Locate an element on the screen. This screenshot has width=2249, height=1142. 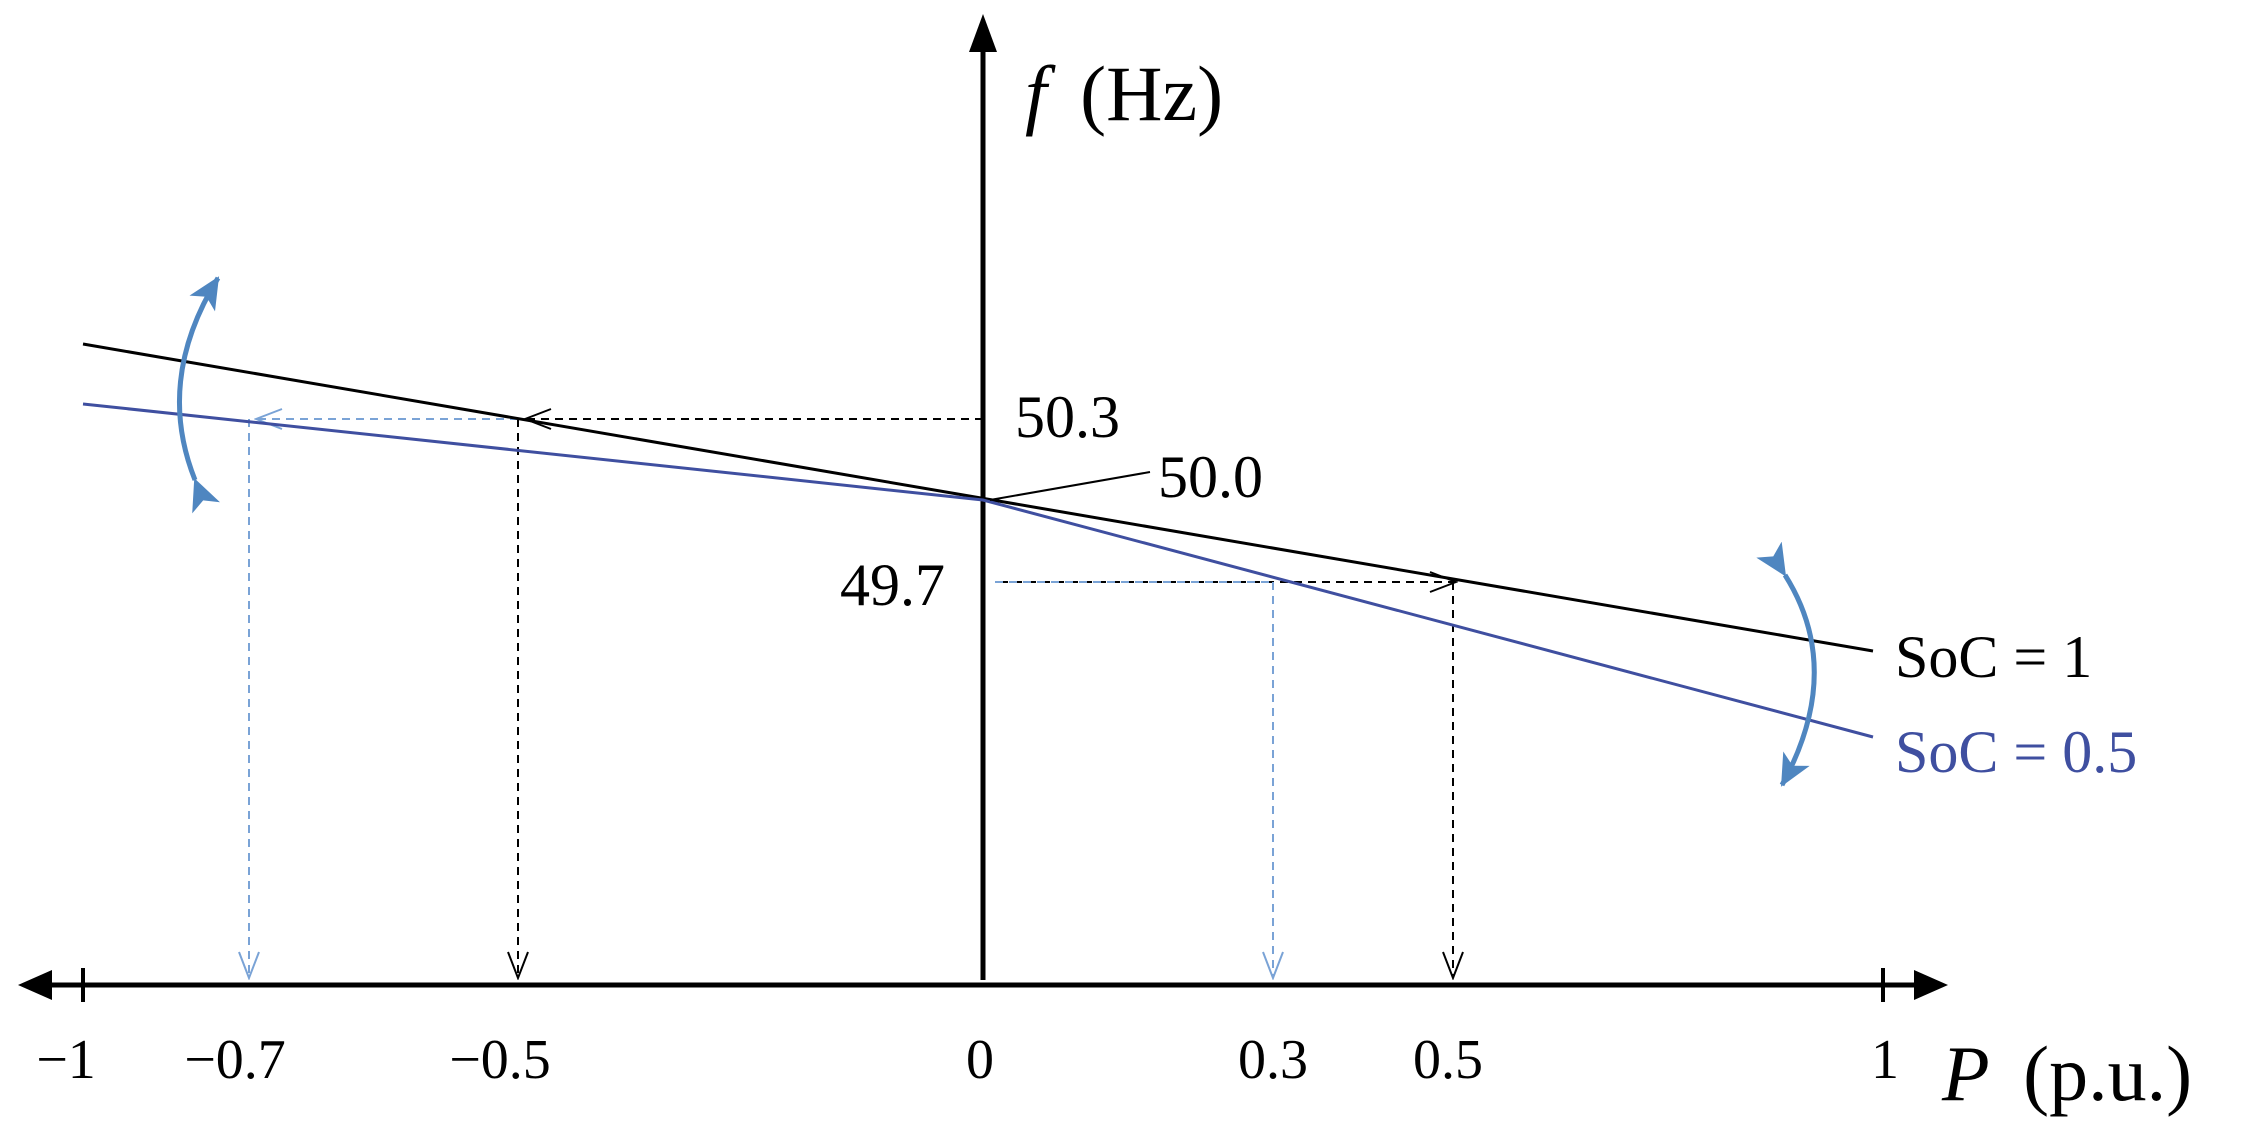
f-axis-arrow is located at coordinates (983, 33).